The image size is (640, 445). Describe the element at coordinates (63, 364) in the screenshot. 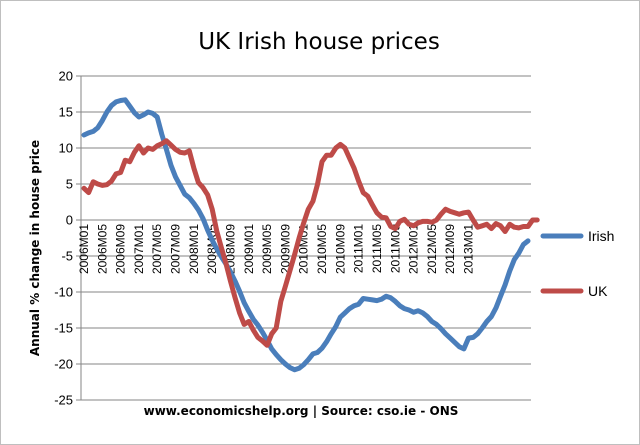

I see `y-tick-label: -20` at that location.